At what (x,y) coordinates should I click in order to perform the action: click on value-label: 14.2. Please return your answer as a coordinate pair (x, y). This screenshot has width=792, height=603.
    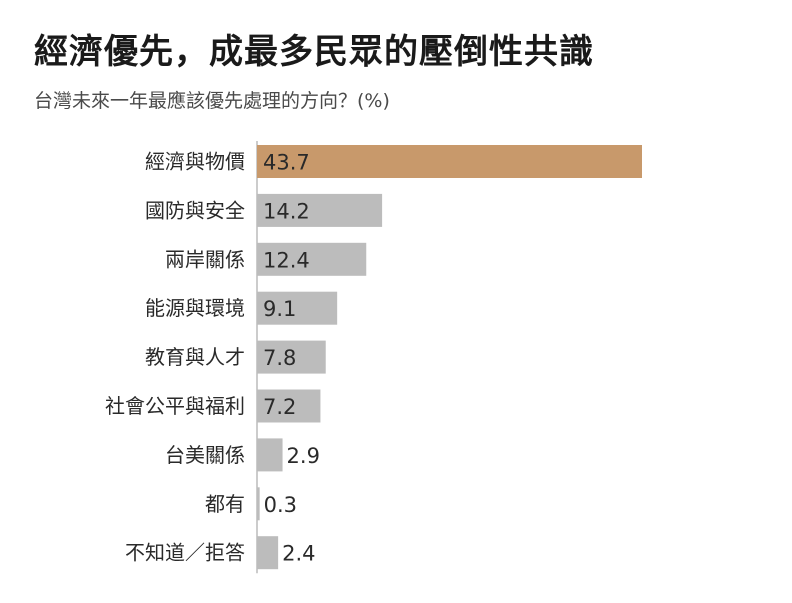
    Looking at the image, I should click on (286, 211).